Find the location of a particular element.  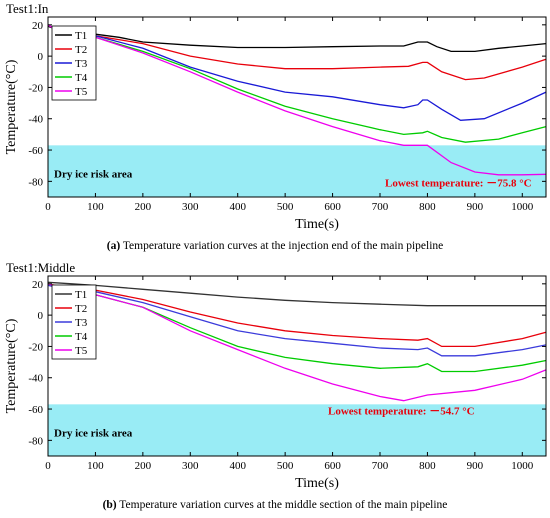

chart-0-legend-label-t2: T2 is located at coordinates (81, 50).